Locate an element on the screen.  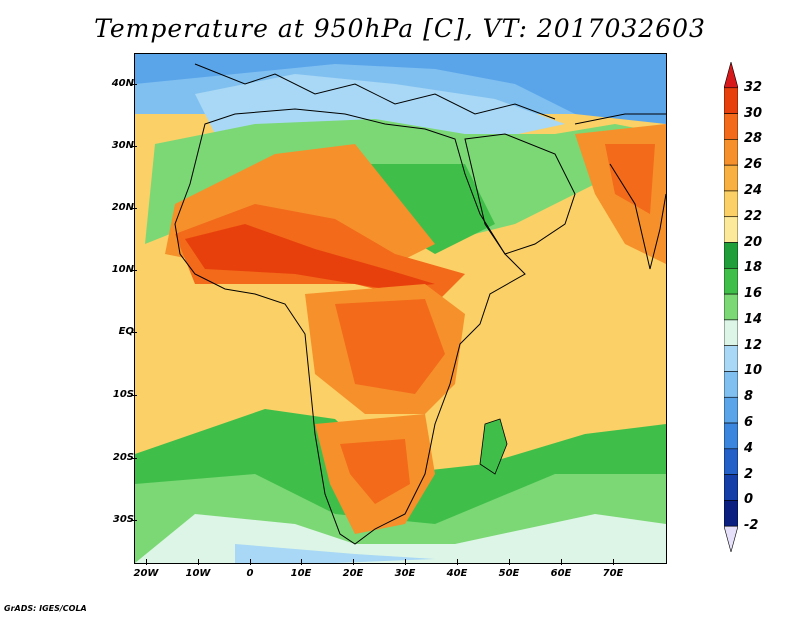
colorbar-label: 16 is located at coordinates (753, 294).